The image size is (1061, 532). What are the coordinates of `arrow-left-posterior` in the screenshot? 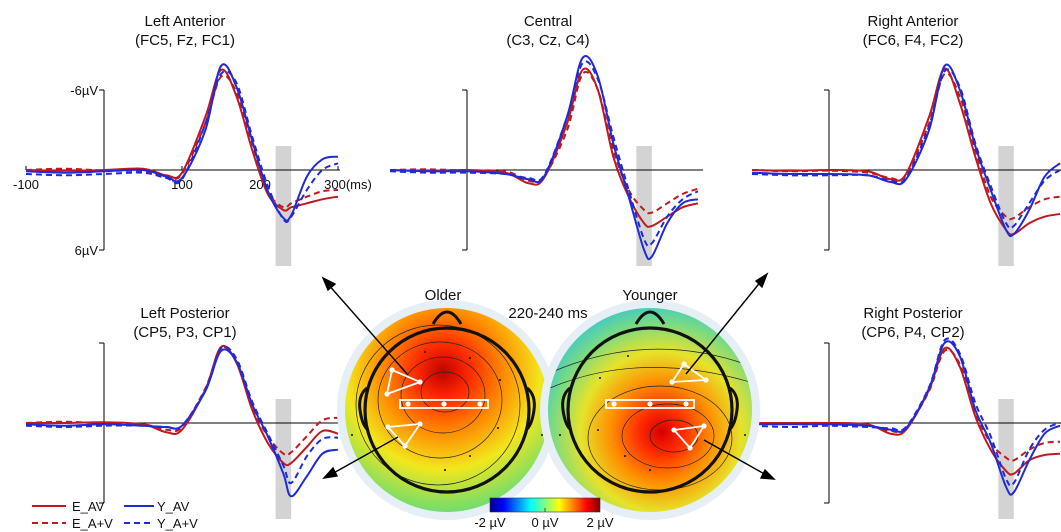 It's located at (364, 456).